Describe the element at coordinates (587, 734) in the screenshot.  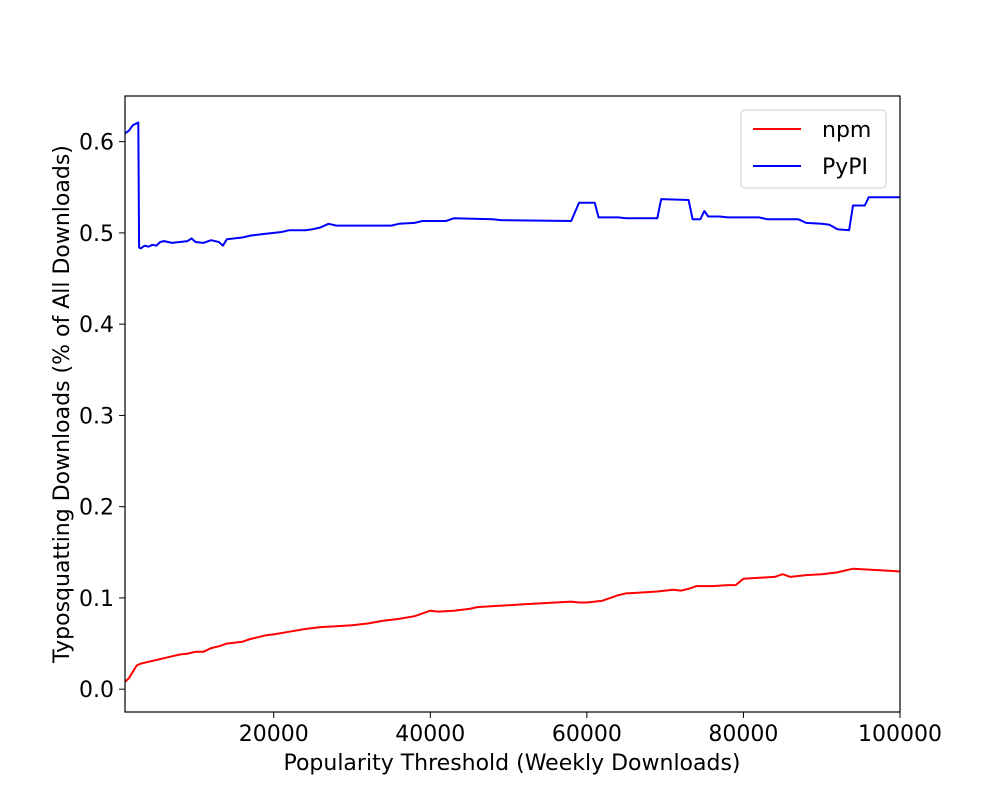
I see `x-tick-label: 60000` at that location.